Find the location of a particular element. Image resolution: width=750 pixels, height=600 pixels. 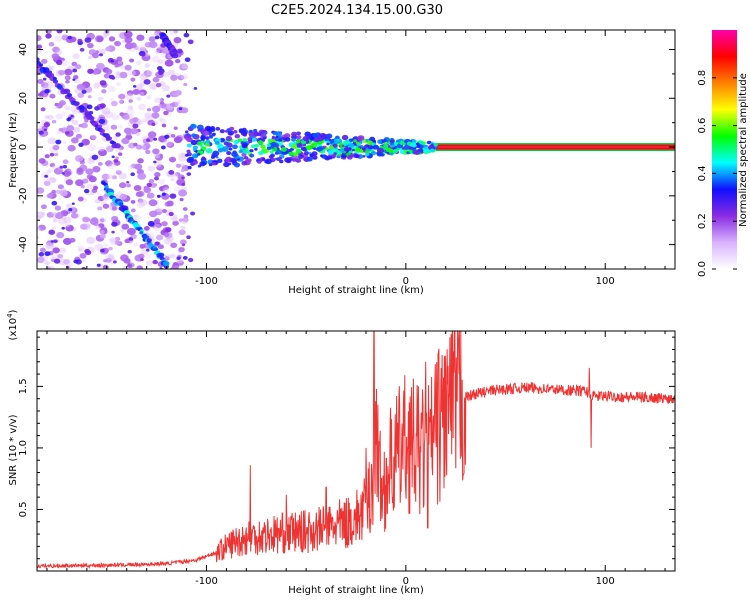

colorbar-tick-label: 0.0 is located at coordinates (702, 269).